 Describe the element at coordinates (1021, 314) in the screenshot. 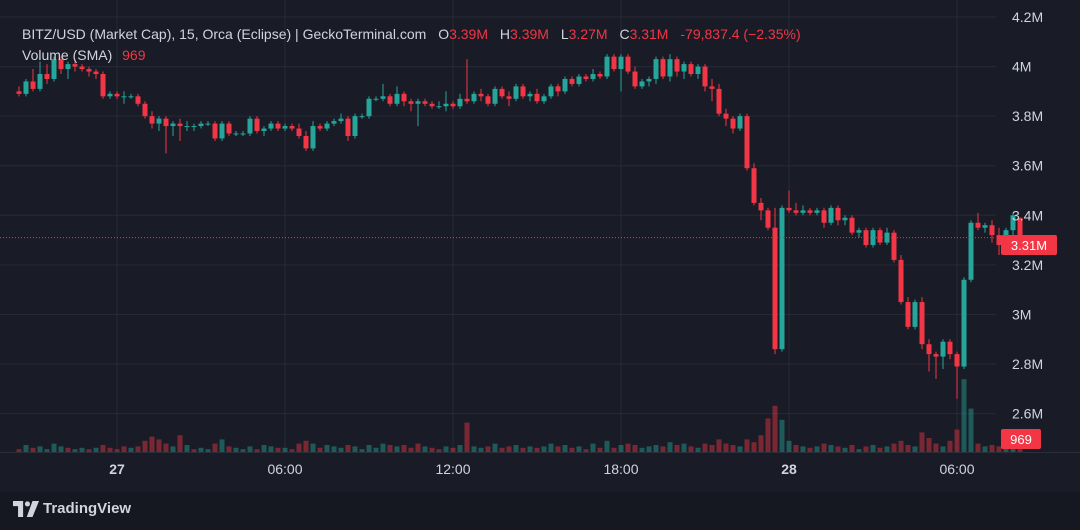

I see `price-tick-label: 3M` at that location.